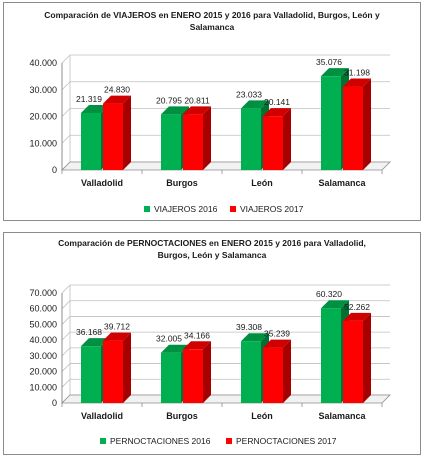 Image resolution: width=426 pixels, height=459 pixels. Describe the element at coordinates (329, 62) in the screenshot. I see `data-label: 35.076` at that location.